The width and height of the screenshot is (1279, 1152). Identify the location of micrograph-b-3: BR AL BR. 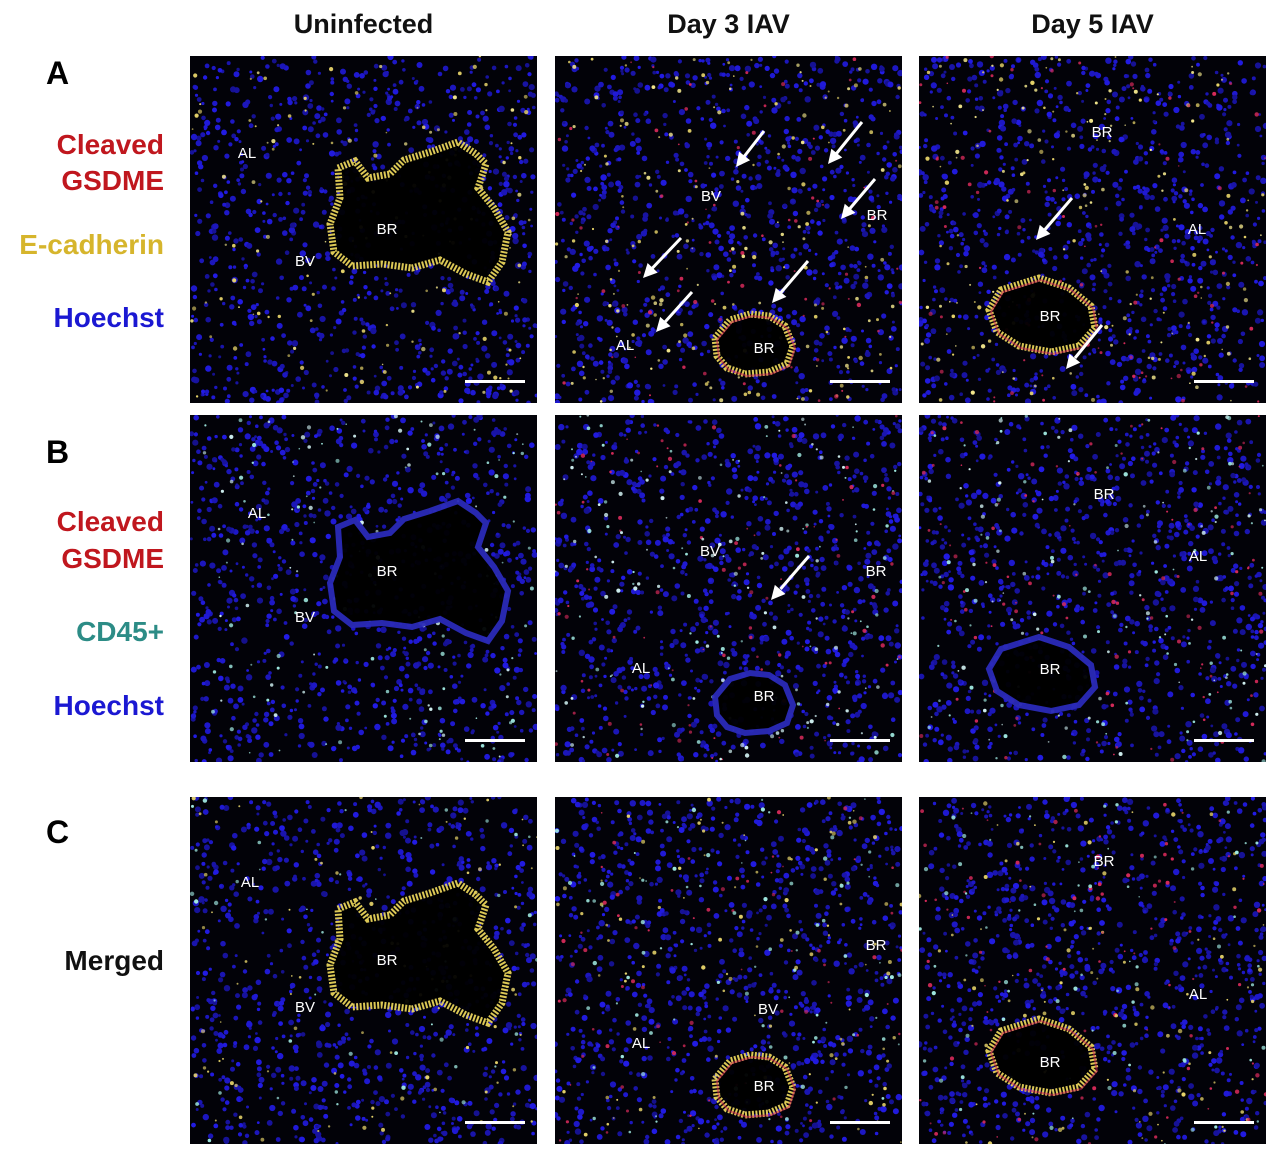
(1092, 588).